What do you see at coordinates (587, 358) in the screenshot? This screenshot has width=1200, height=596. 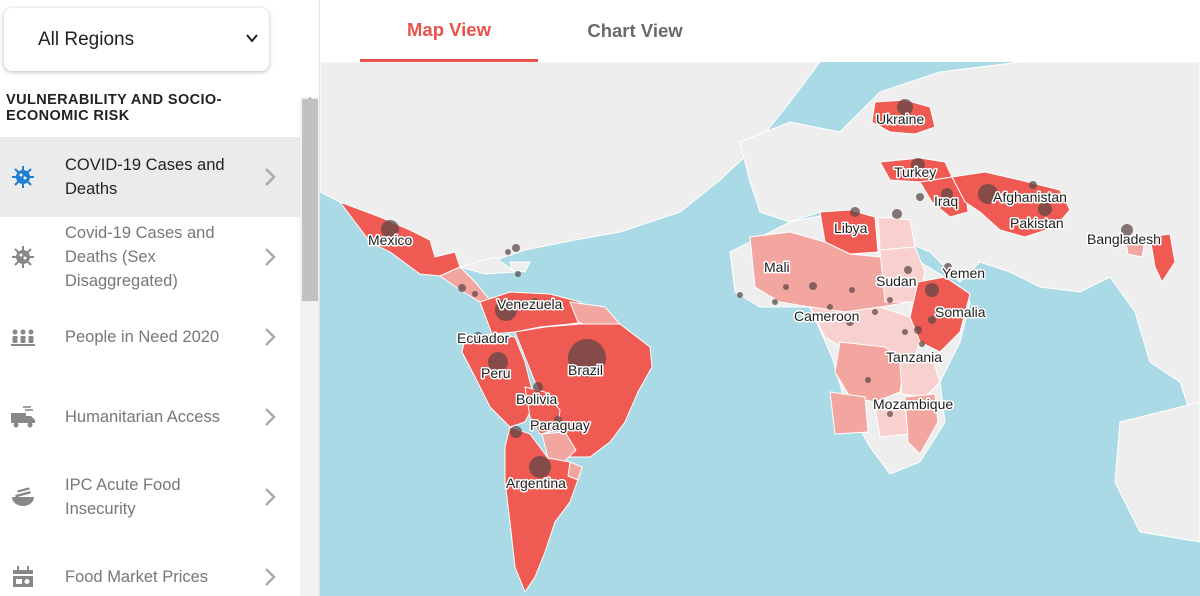 I see `bubble-brazil` at bounding box center [587, 358].